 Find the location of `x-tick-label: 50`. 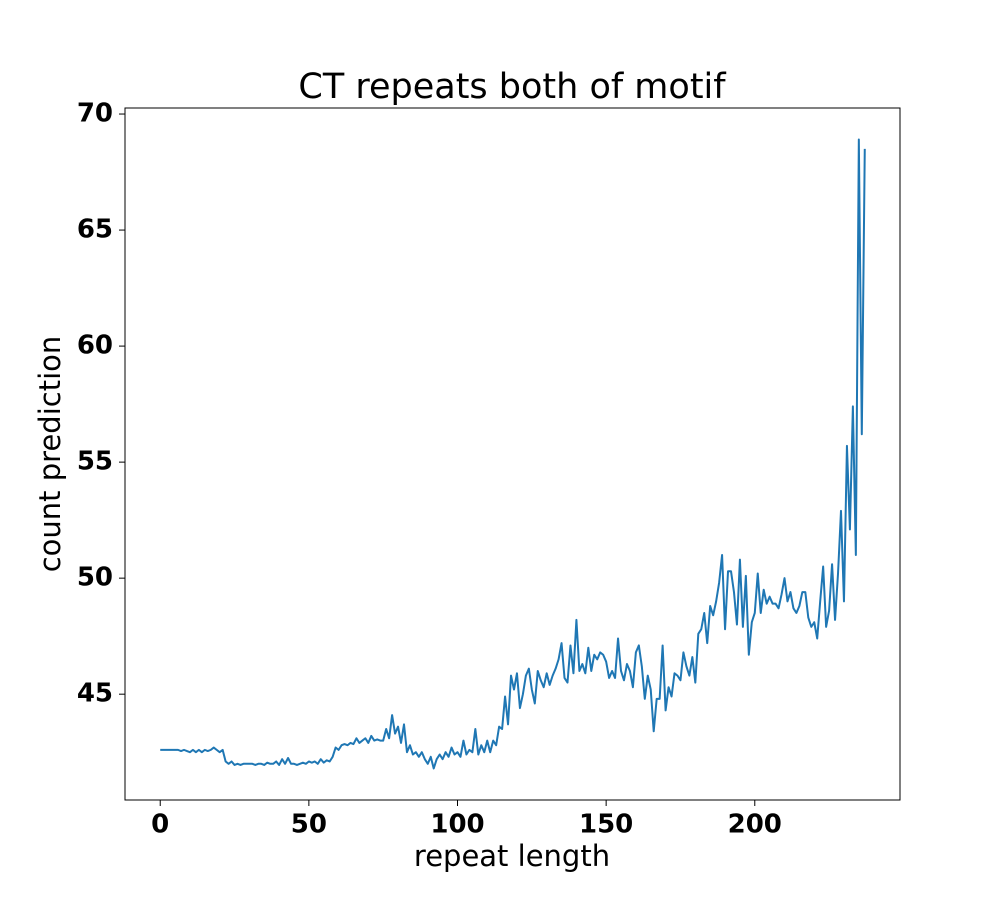

x-tick-label: 50 is located at coordinates (309, 825).